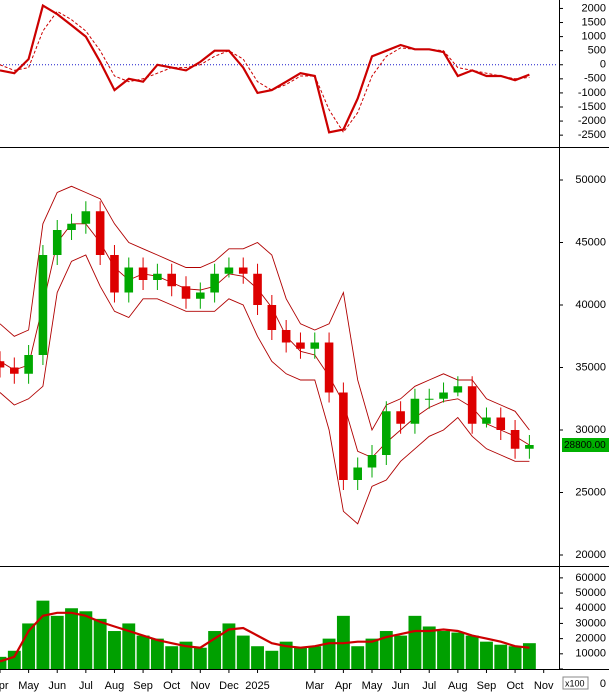 Image resolution: width=609 pixels, height=693 pixels. I want to click on x-tick-label: Sep, so click(487, 686).